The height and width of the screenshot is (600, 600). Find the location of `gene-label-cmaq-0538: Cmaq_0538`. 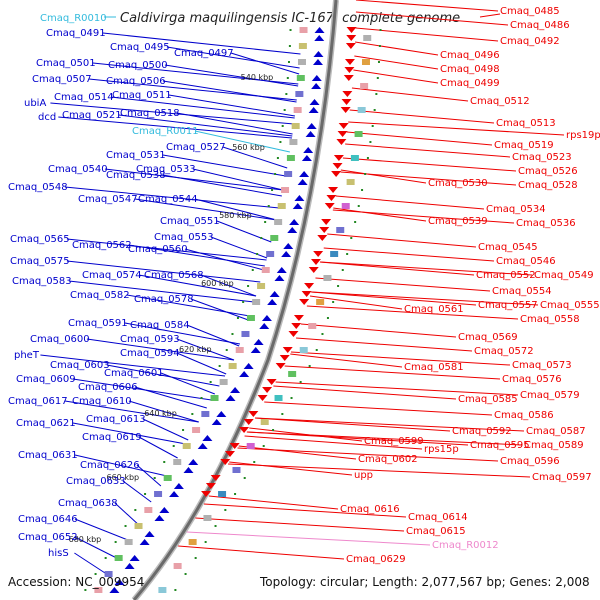

gene-label-cmaq-0538: Cmaq_0538 is located at coordinates (136, 175).